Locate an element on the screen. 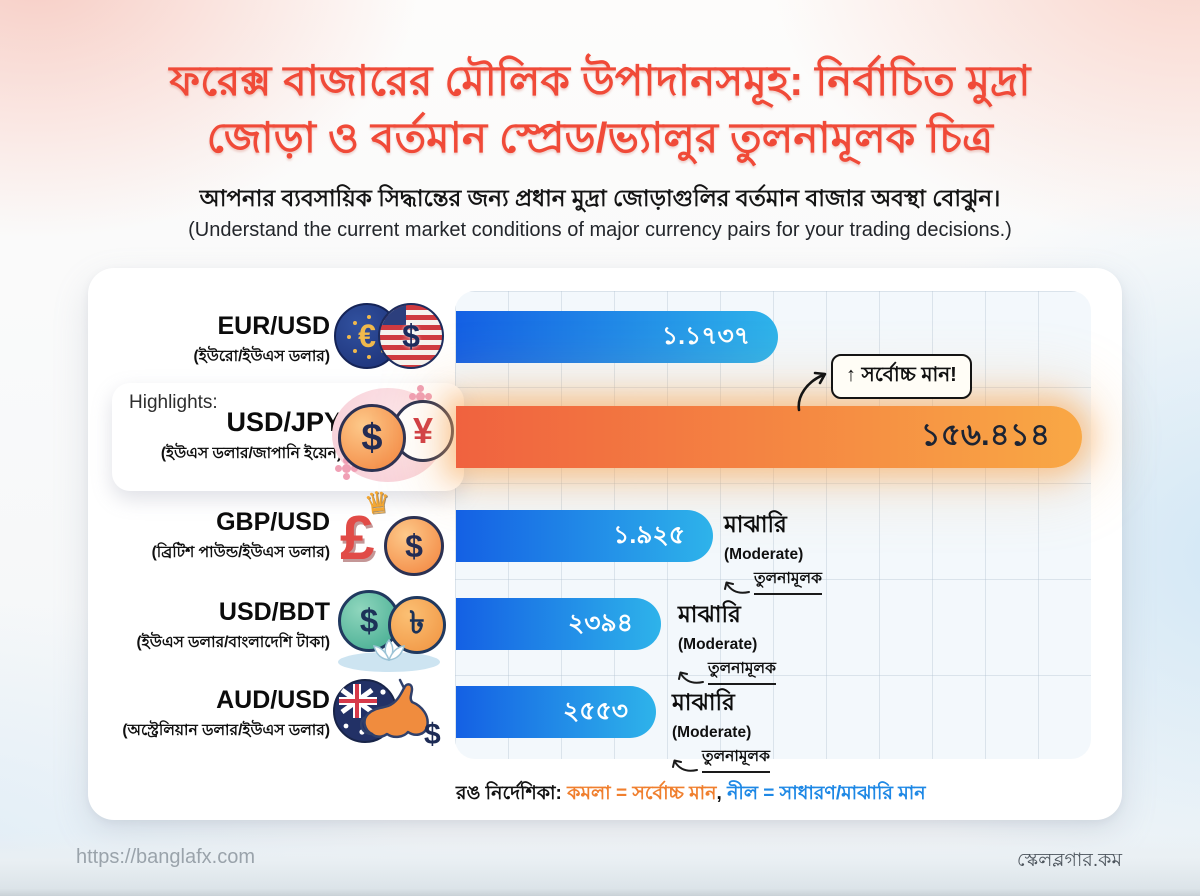  bar-value: ২৫৫৩ is located at coordinates (595, 710).